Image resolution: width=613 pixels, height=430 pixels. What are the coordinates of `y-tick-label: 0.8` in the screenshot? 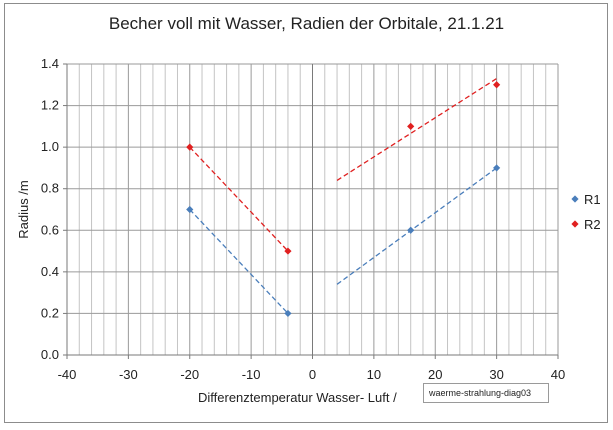 It's located at (50, 188).